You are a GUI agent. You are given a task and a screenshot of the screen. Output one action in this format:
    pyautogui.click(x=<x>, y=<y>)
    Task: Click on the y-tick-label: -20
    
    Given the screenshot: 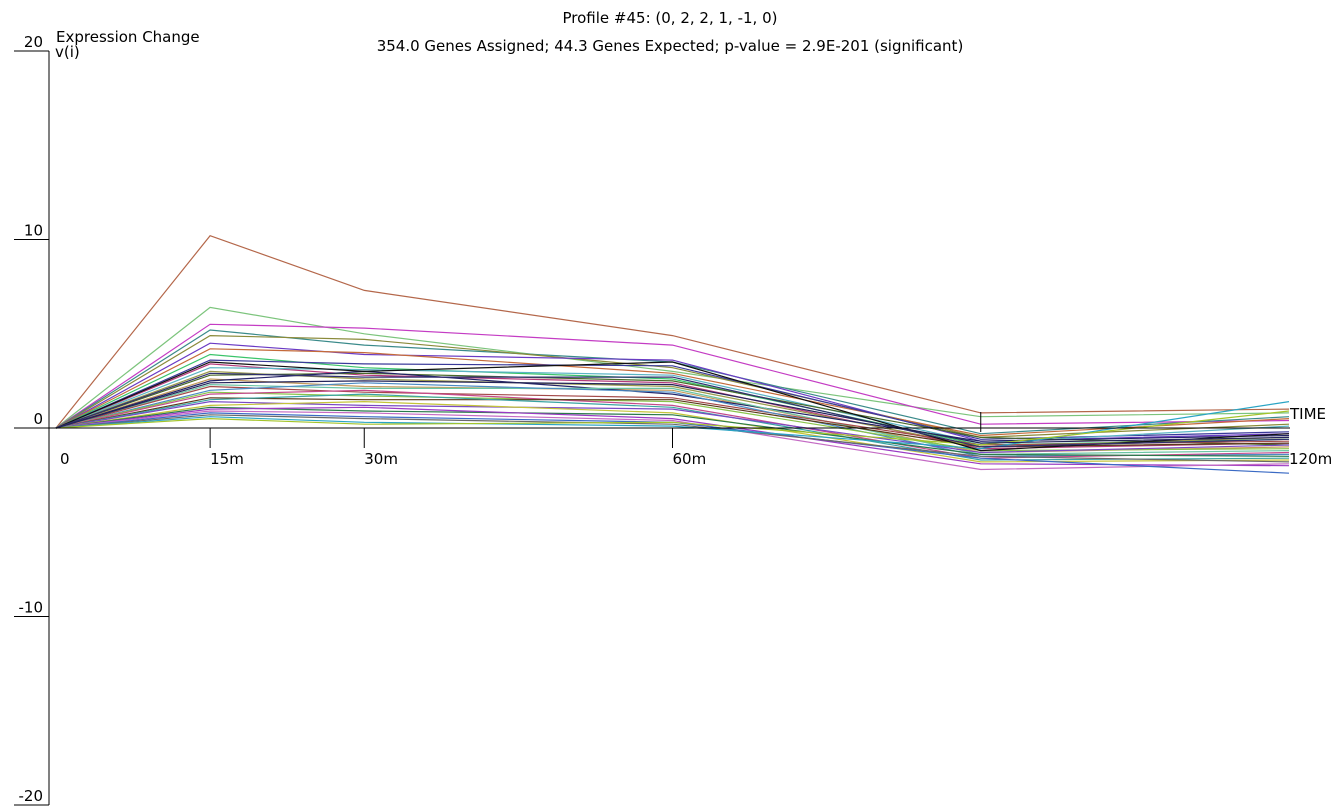 What is the action you would take?
    pyautogui.click(x=31, y=796)
    